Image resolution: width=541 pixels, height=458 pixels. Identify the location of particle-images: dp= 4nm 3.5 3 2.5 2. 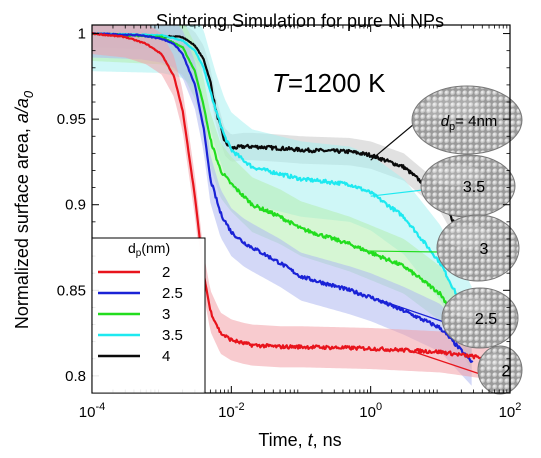
(467, 240).